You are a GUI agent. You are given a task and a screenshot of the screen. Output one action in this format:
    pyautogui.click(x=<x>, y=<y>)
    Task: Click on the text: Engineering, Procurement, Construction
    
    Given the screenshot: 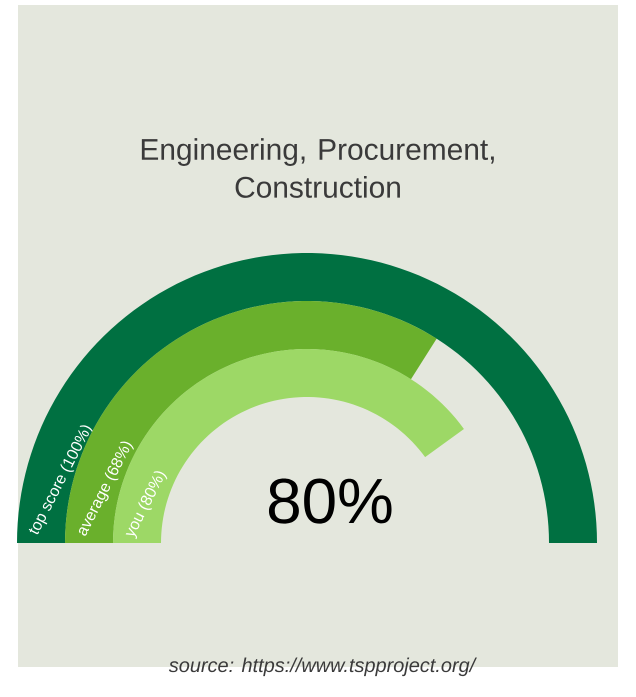 What is the action you would take?
    pyautogui.click(x=318, y=168)
    